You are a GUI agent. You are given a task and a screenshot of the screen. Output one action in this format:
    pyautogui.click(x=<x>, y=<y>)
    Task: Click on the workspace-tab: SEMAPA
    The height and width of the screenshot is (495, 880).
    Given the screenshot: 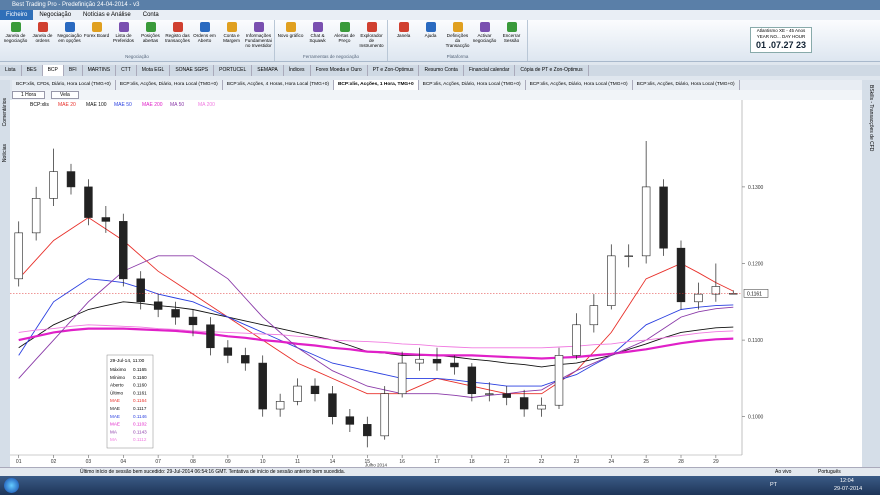 What is the action you would take?
    pyautogui.click(x=268, y=70)
    